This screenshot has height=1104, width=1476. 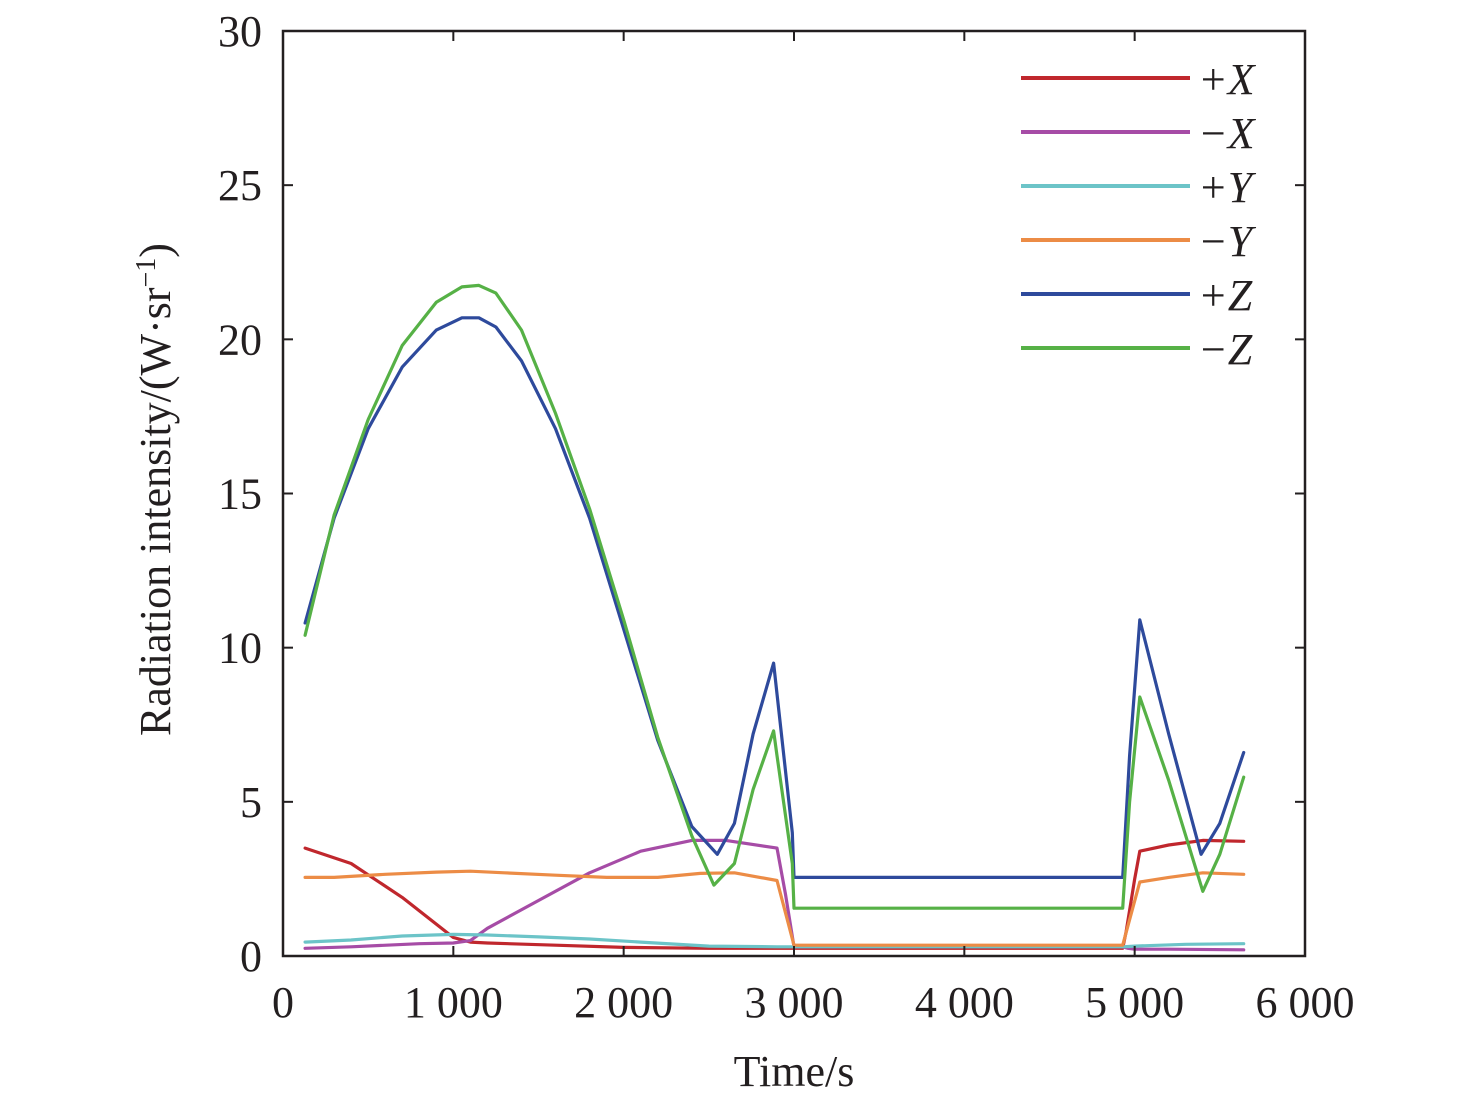 What do you see at coordinates (623, 1002) in the screenshot?
I see `x-tick-label: 2 000` at bounding box center [623, 1002].